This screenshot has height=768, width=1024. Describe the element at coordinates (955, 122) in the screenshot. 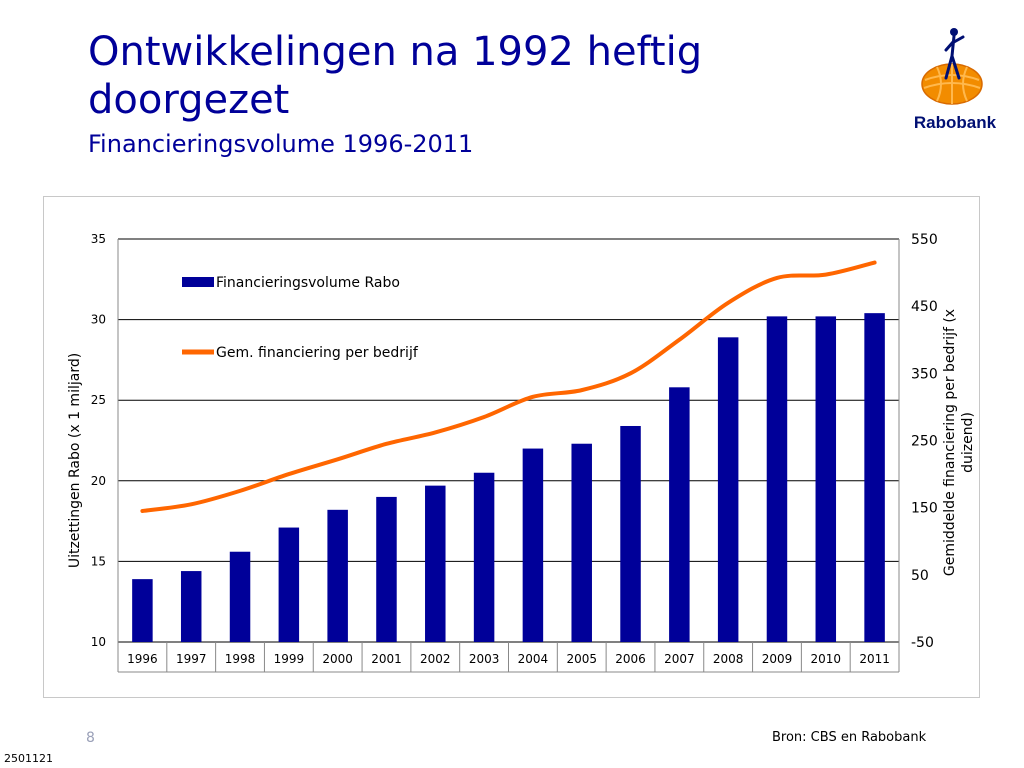

I see `logo-text: Rabobank` at that location.